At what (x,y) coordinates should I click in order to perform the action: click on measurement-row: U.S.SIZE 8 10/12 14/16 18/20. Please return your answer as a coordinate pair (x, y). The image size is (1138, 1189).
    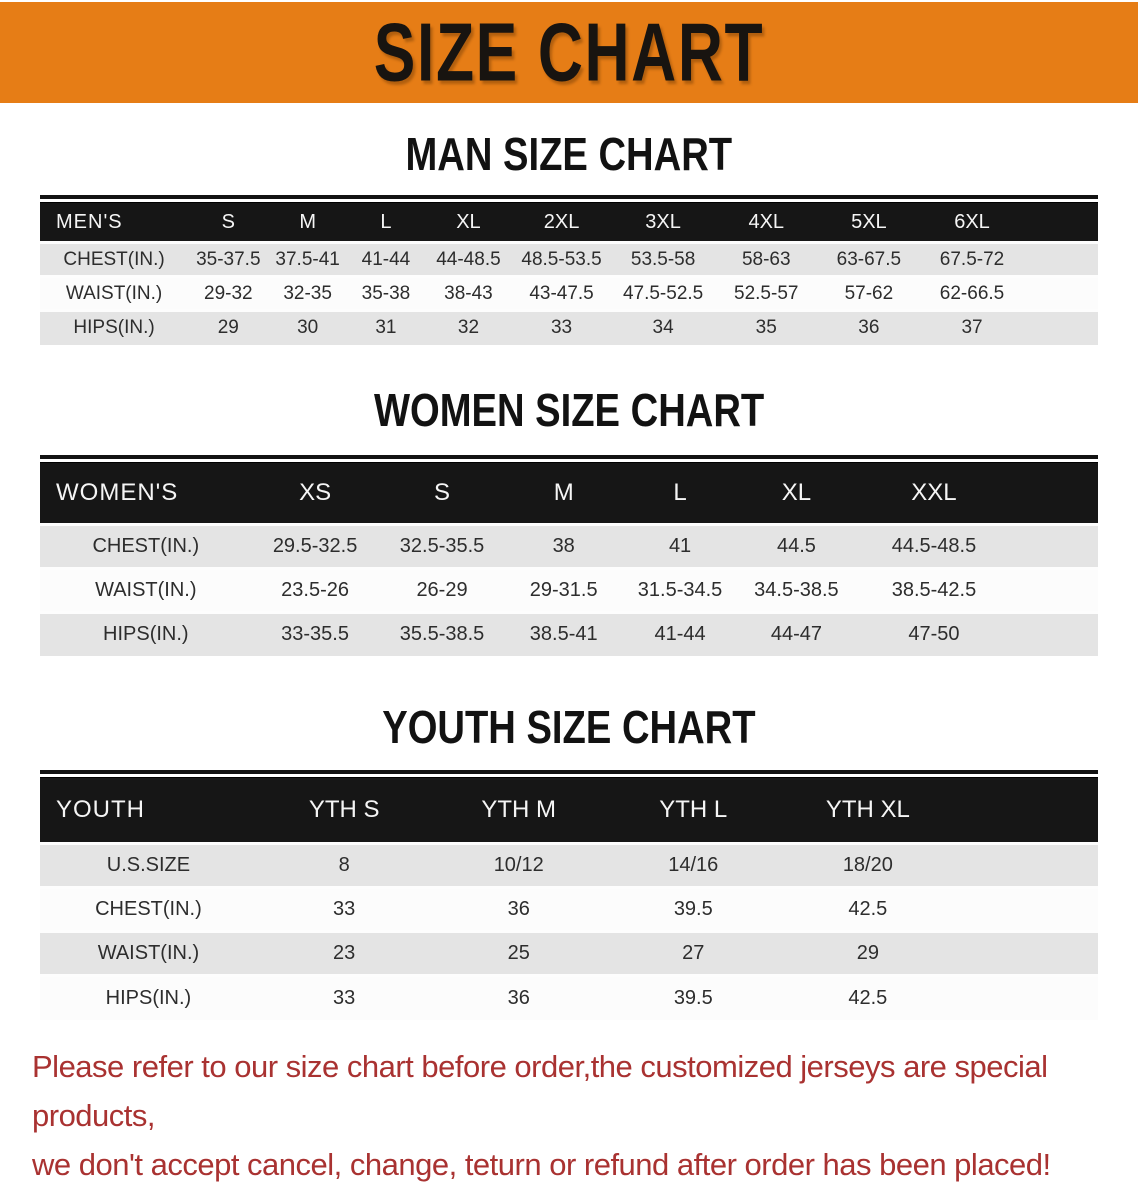
    Looking at the image, I should click on (569, 865).